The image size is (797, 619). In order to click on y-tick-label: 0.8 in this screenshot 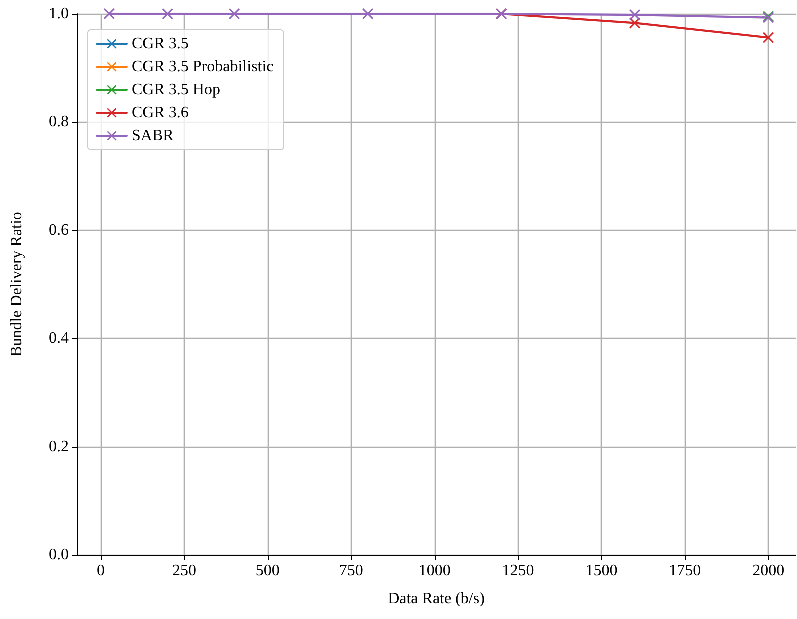, I will do `click(59, 122)`.